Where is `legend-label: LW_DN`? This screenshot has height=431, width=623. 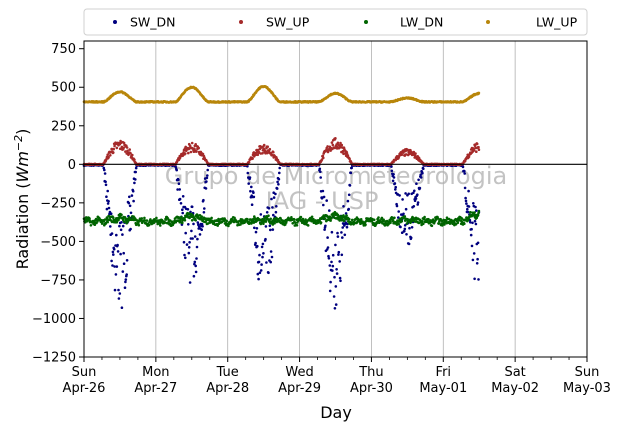 legend-label: LW_DN is located at coordinates (421, 22).